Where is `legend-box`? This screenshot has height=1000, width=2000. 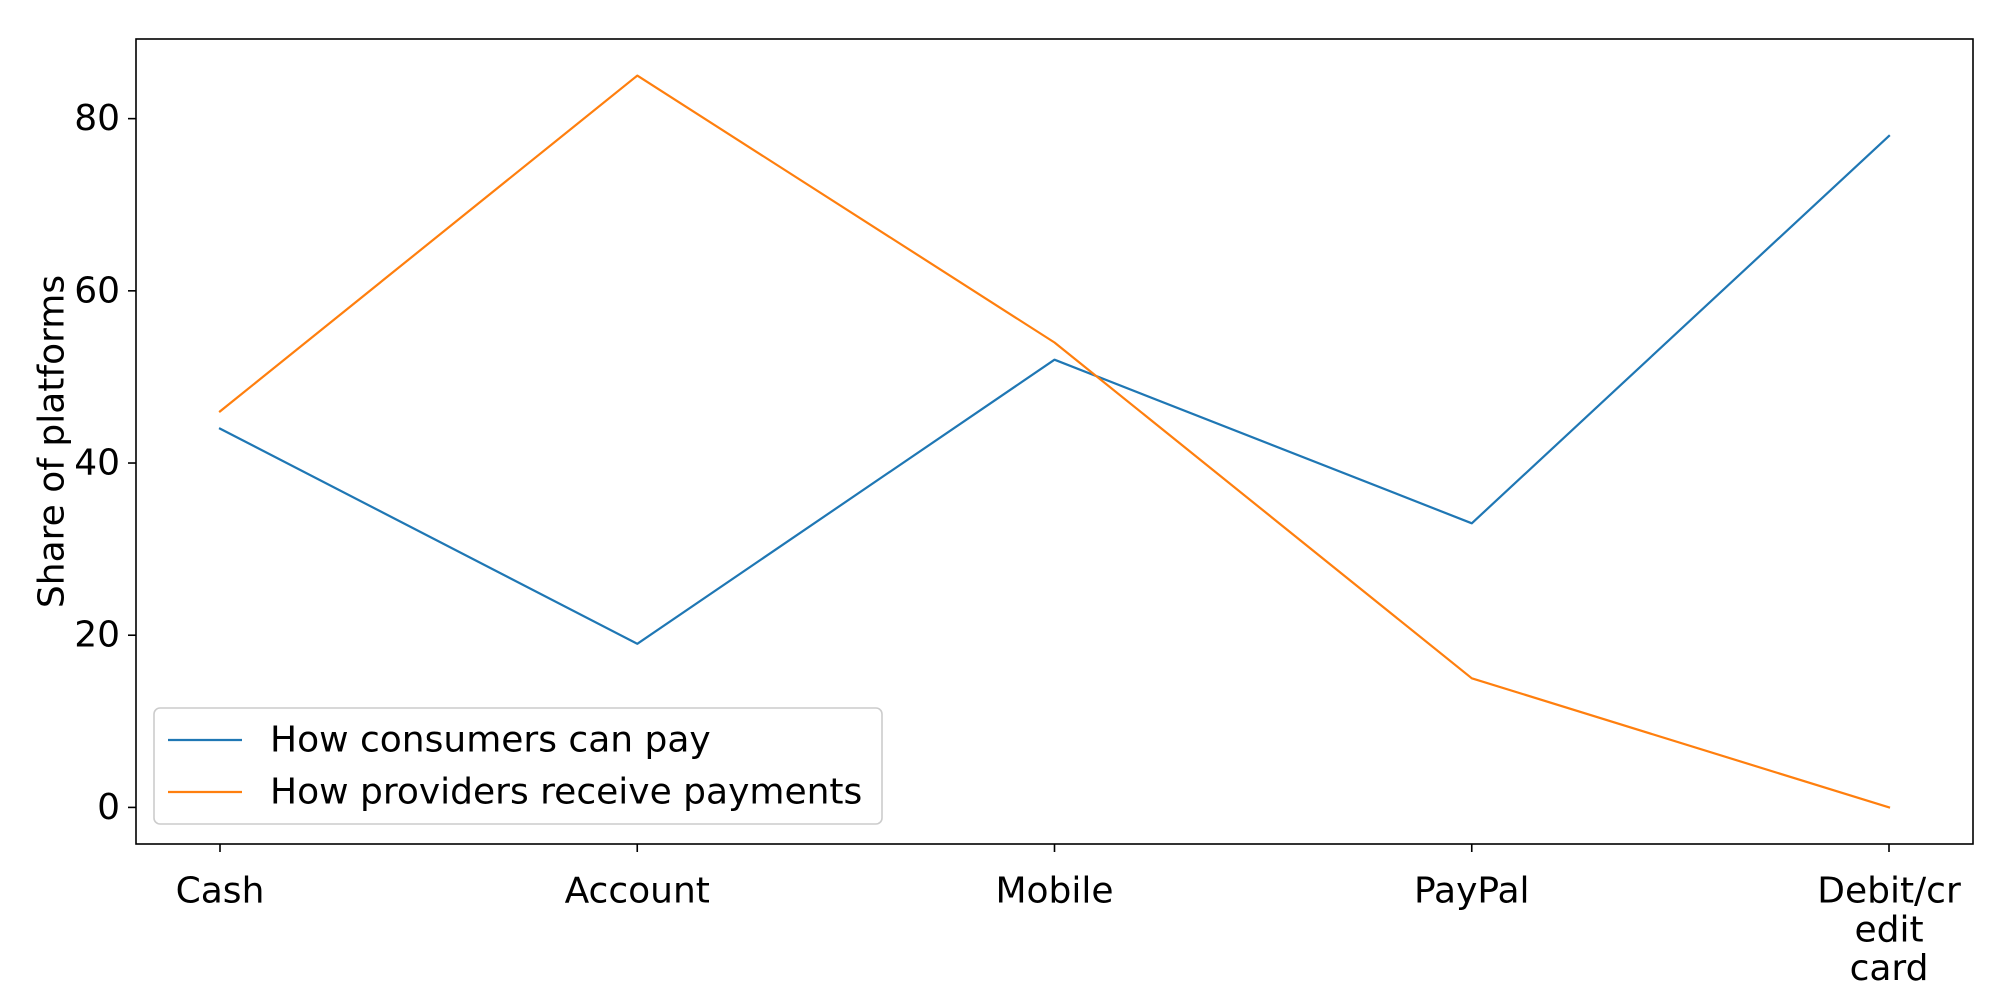 legend-box is located at coordinates (518, 766).